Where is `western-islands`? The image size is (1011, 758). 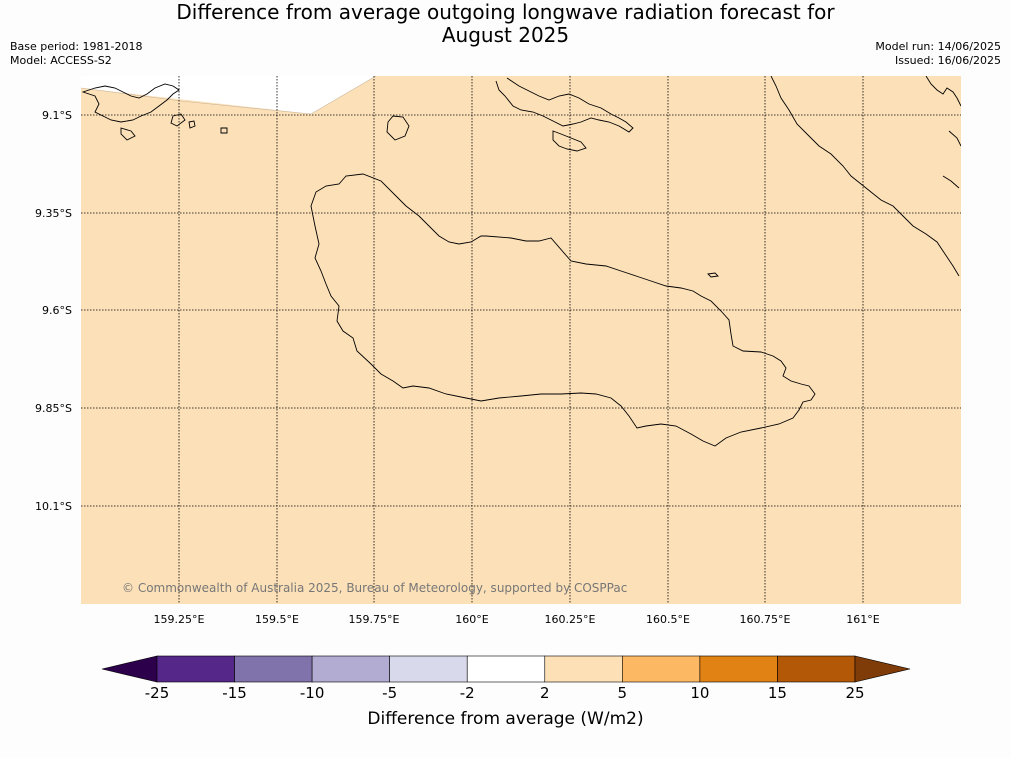
western-islands is located at coordinates (130, 103).